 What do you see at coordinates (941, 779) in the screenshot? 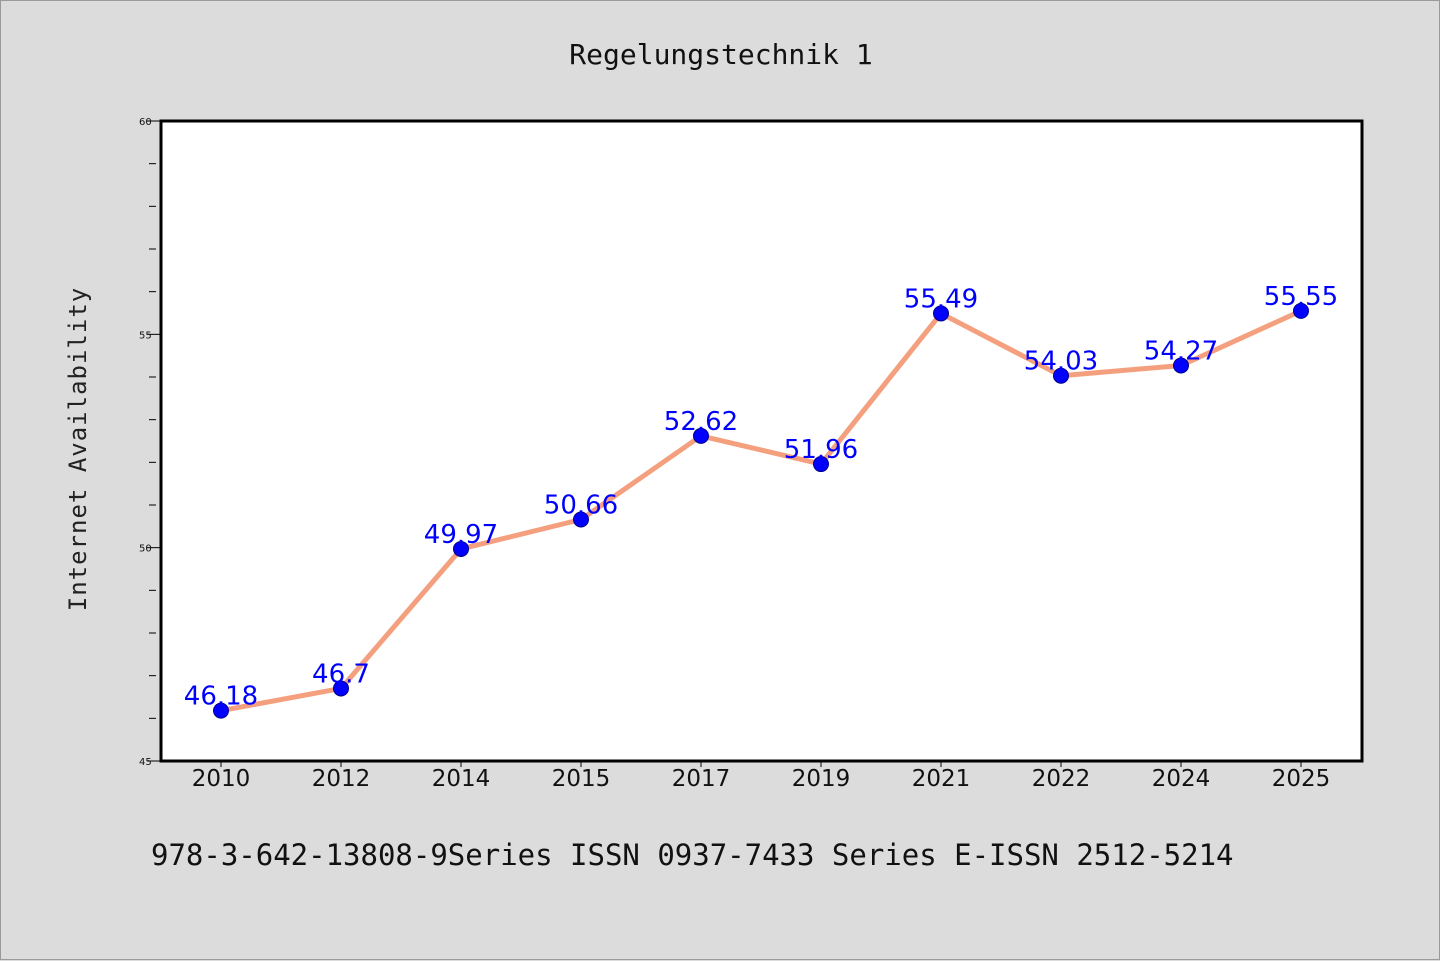
I see `x-tick-label: 2021` at bounding box center [941, 779].